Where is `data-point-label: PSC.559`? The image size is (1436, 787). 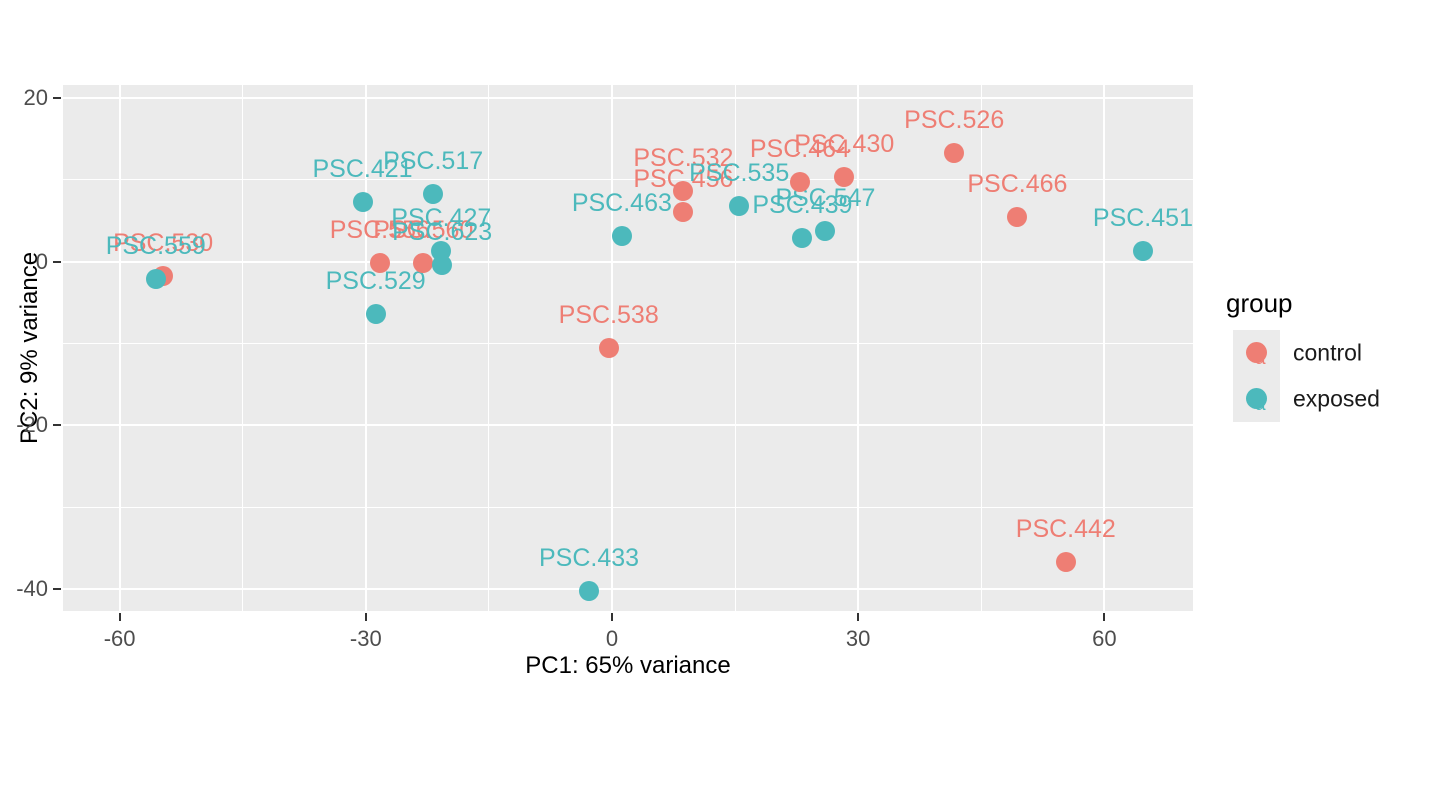 data-point-label: PSC.559 is located at coordinates (155, 245).